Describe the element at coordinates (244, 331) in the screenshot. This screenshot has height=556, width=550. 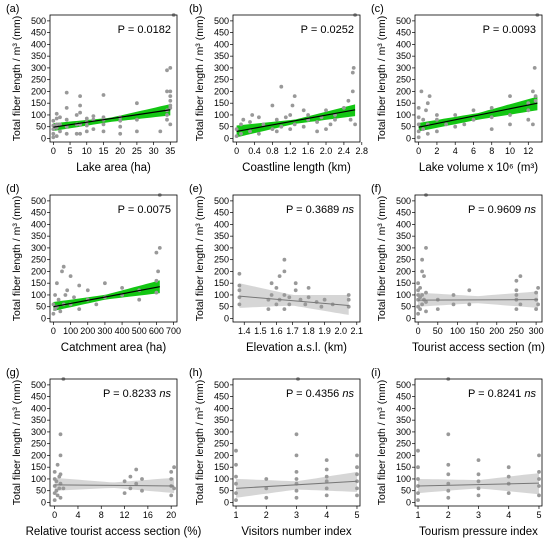
I see `x-tick-label: 1.4` at that location.